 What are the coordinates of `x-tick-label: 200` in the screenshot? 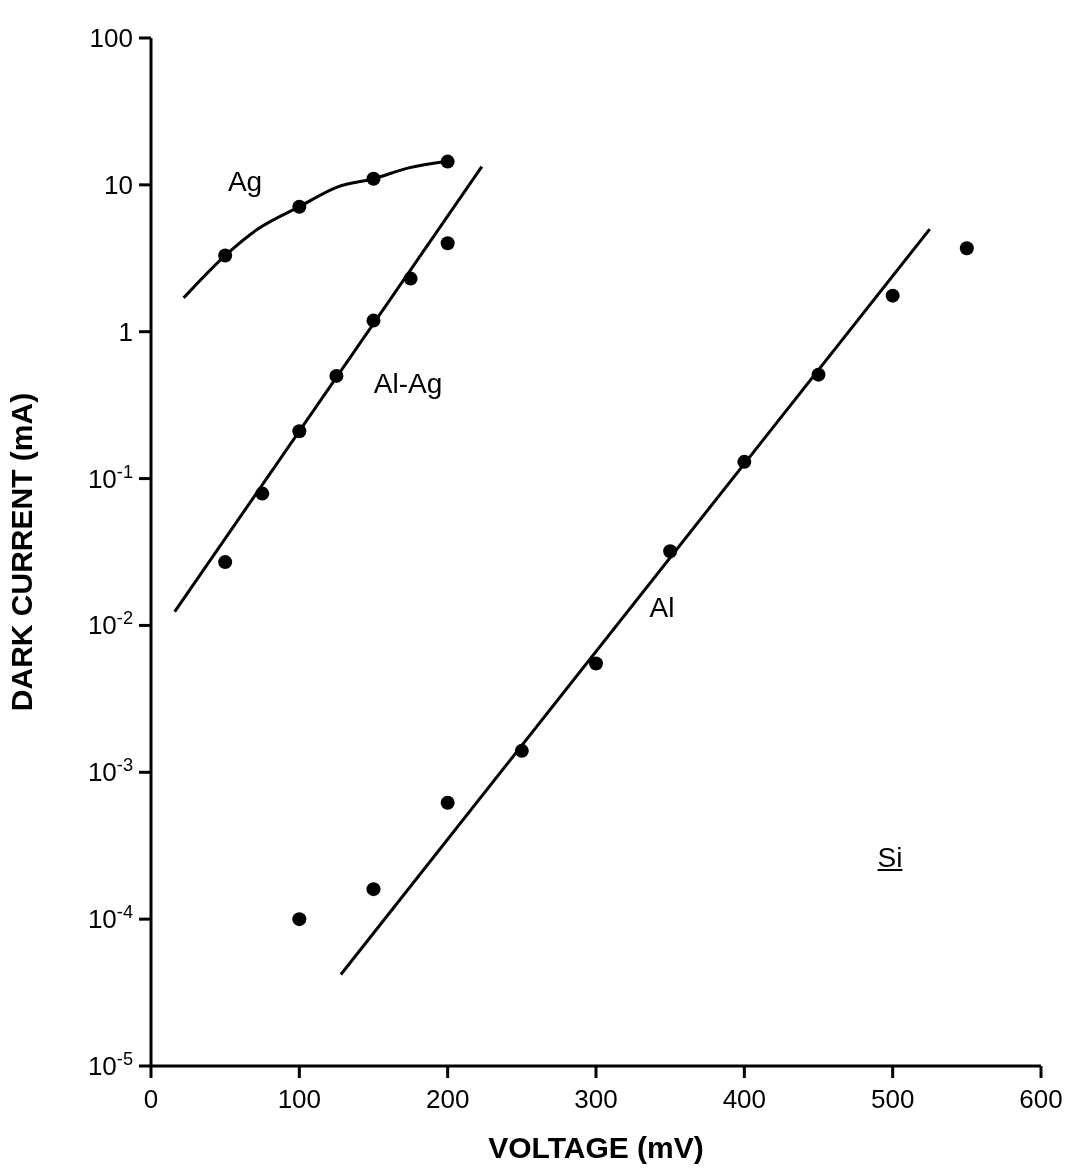 It's located at (447, 1099).